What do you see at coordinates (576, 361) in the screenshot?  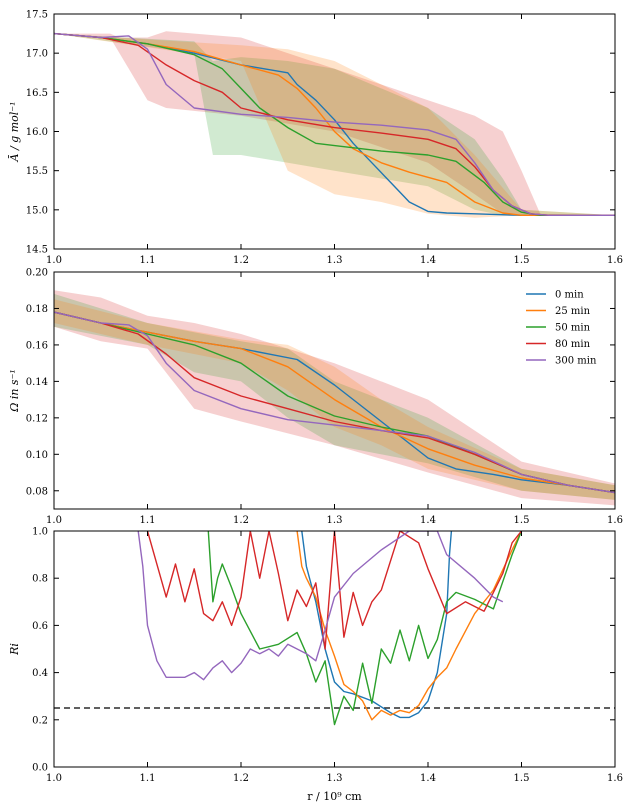 I see `legend-label: 300 min` at bounding box center [576, 361].